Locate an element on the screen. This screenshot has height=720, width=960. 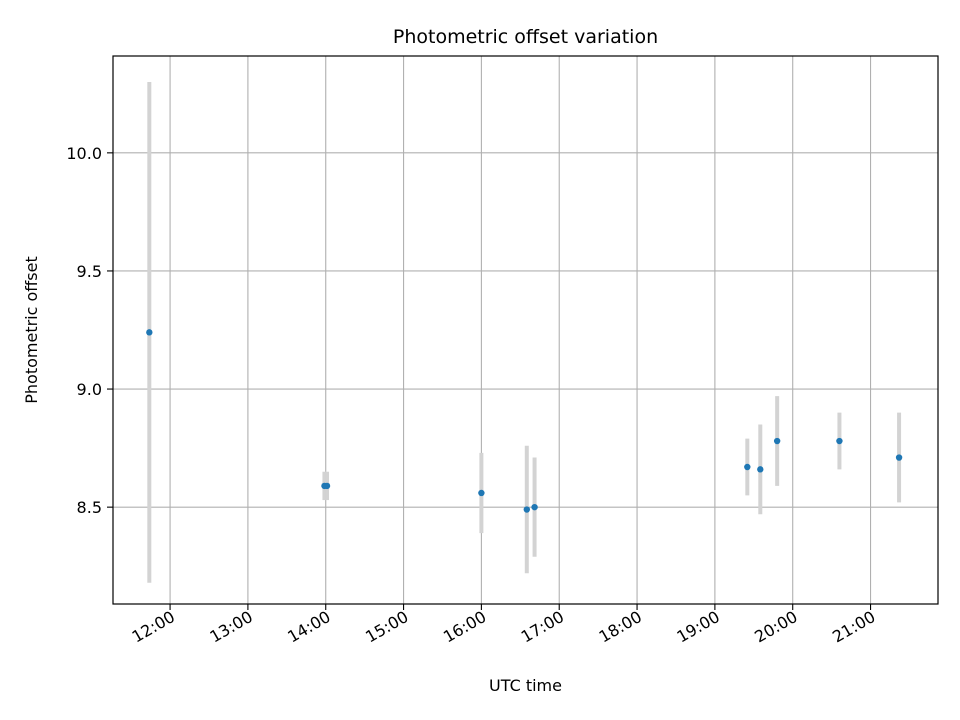
y-axis-title: Photometric offset is located at coordinates (31, 330).